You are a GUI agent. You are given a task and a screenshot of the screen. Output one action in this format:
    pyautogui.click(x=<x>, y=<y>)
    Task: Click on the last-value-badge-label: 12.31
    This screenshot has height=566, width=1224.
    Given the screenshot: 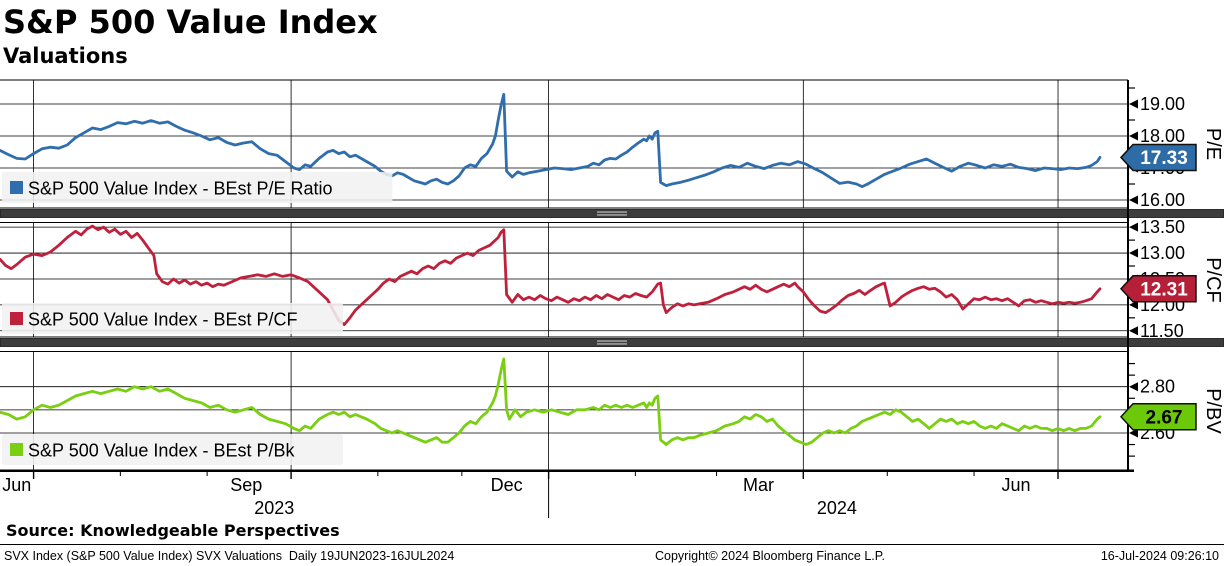 What is the action you would take?
    pyautogui.click(x=1164, y=289)
    